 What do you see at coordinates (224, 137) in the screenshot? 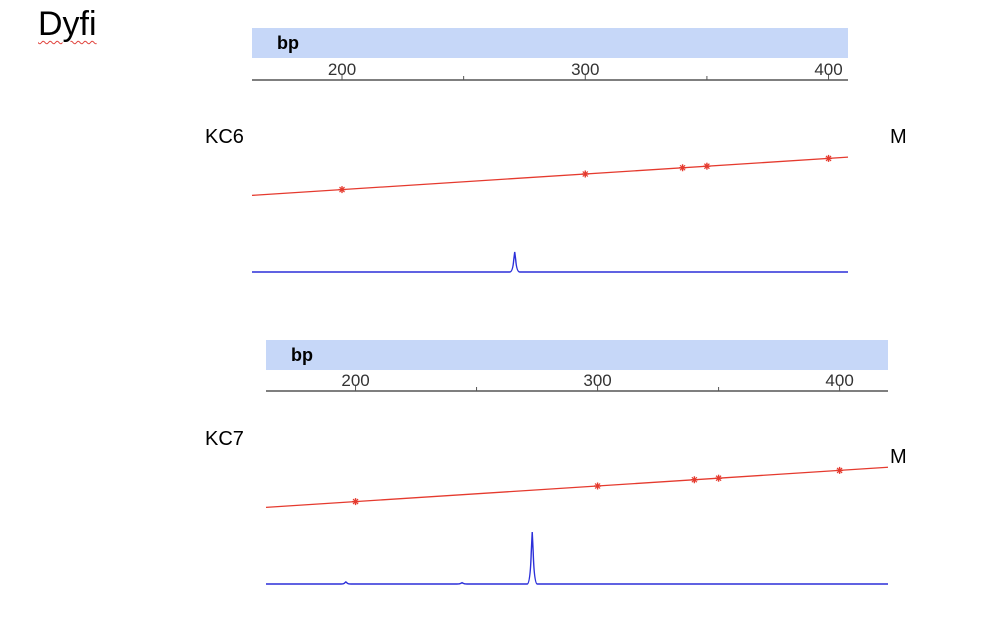
I see `sample-label-kc6: KC6` at bounding box center [224, 137].